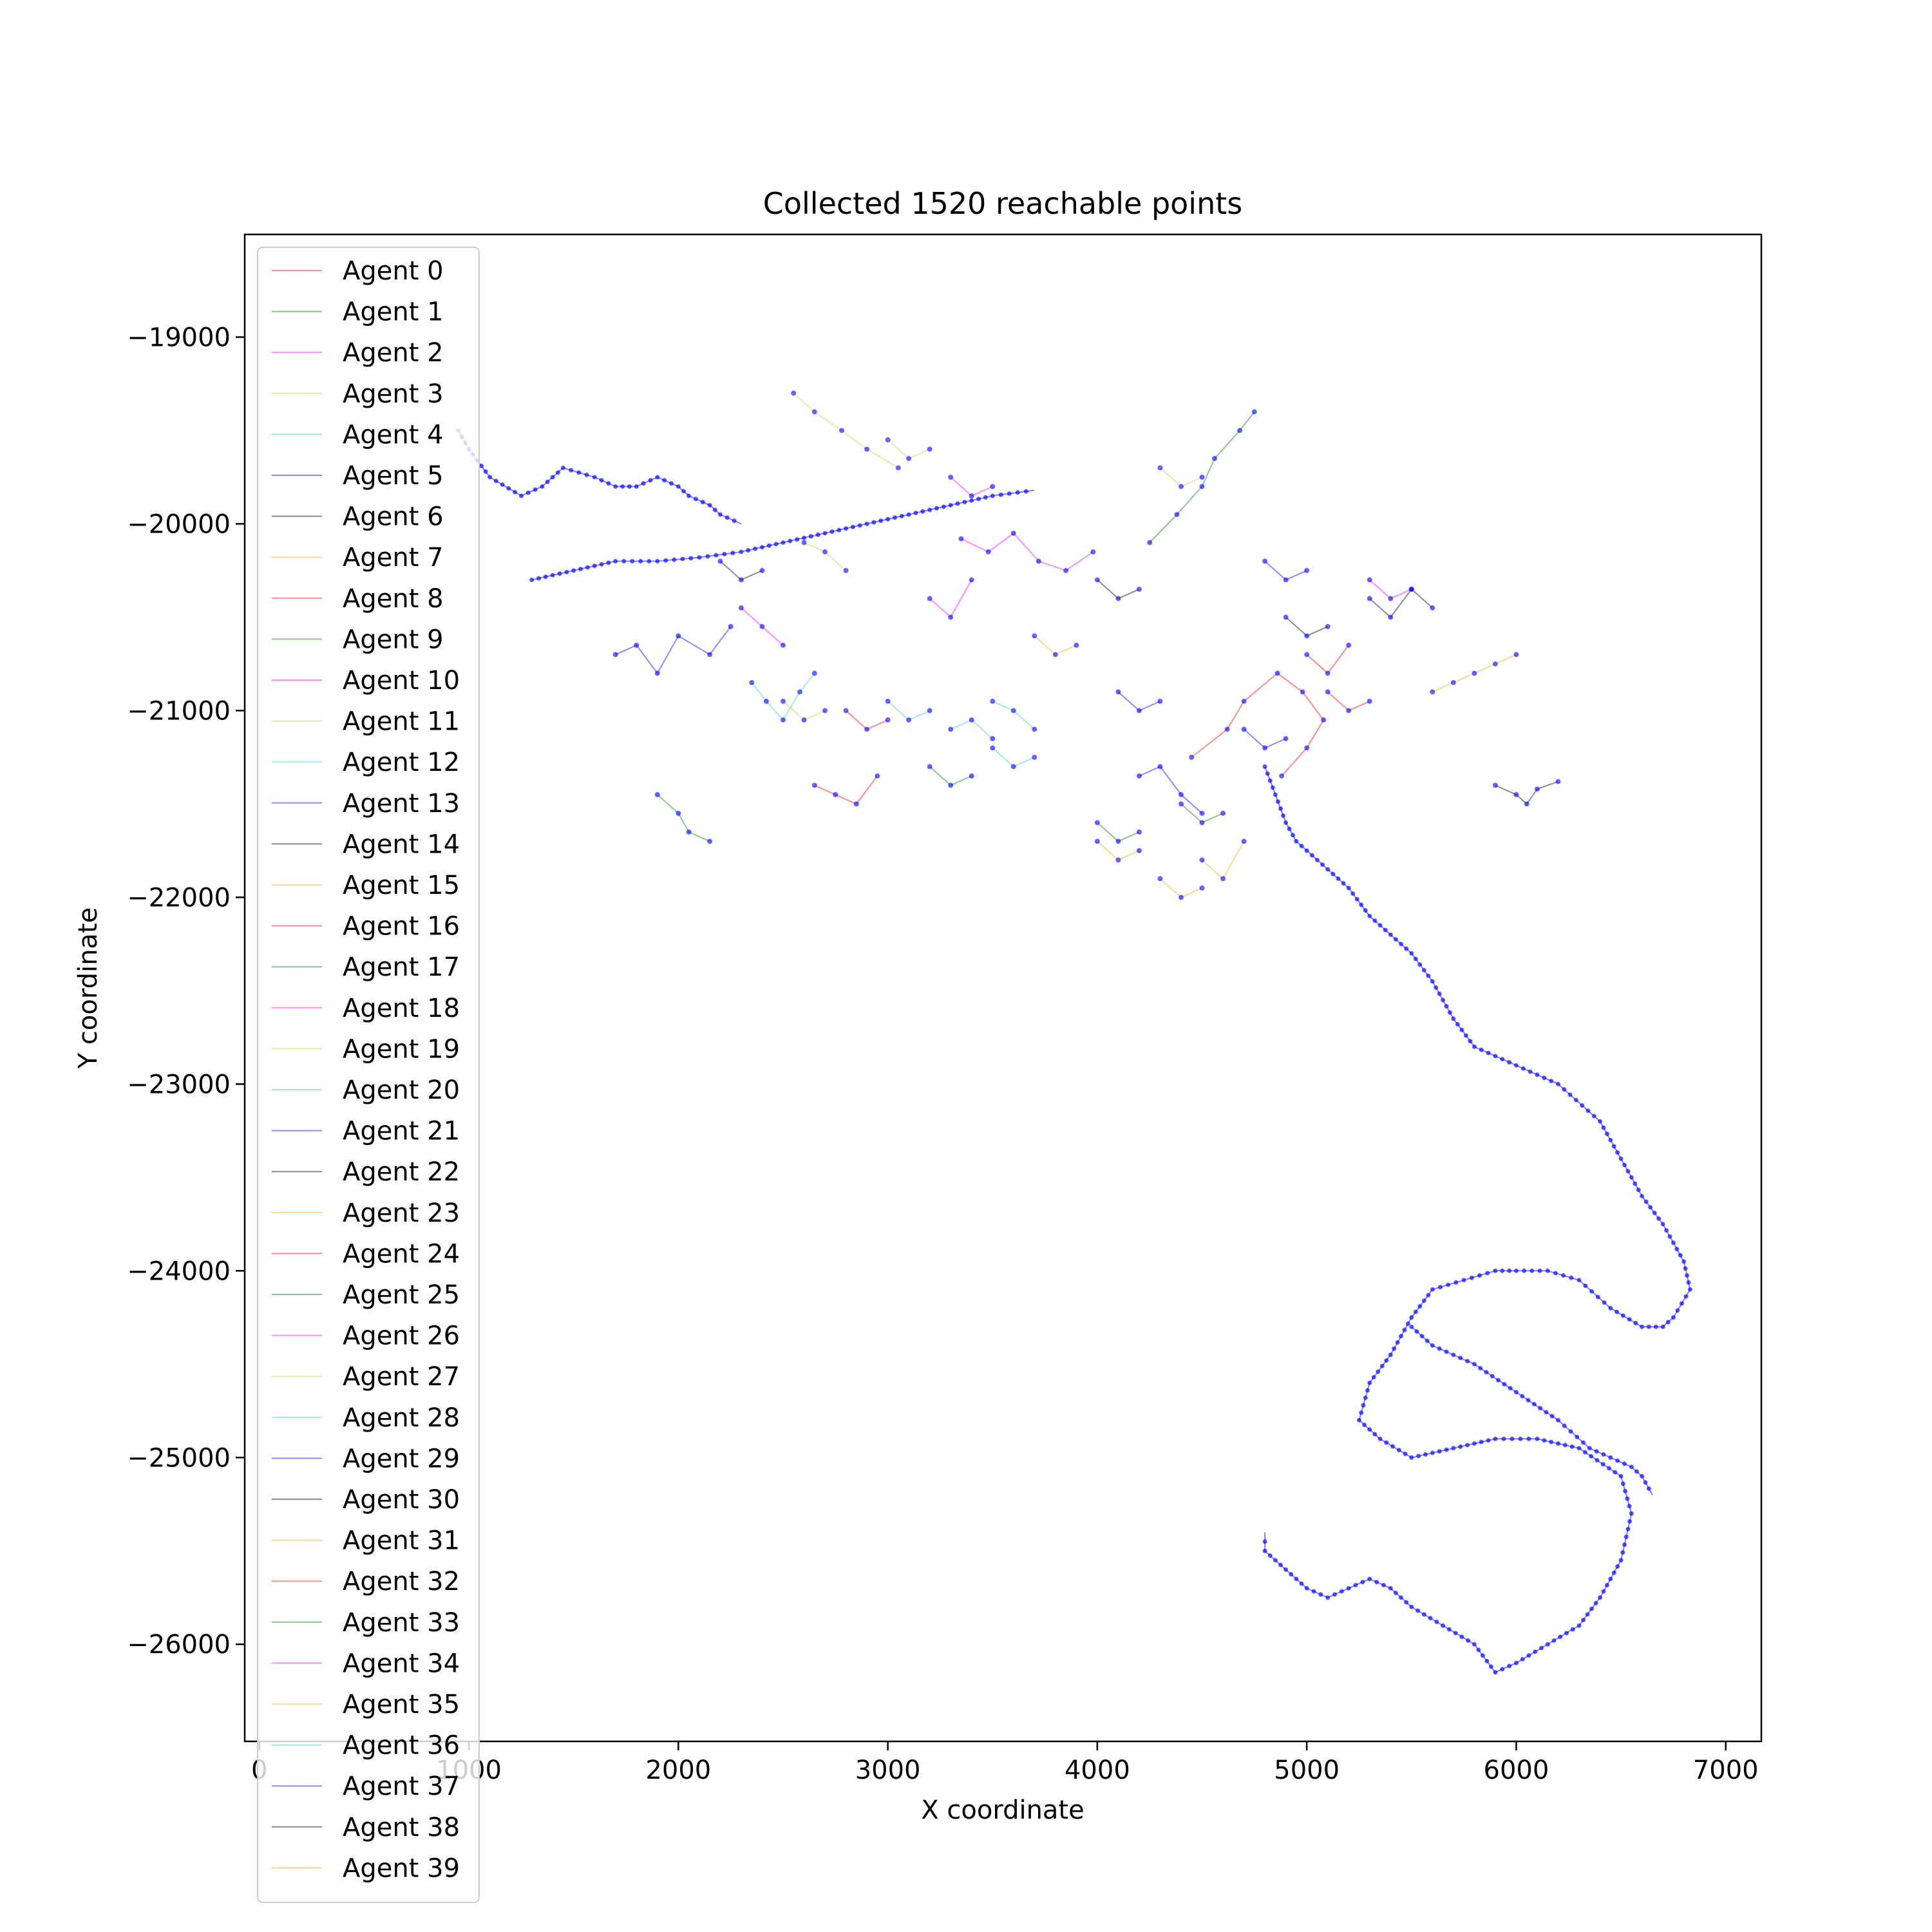 The image size is (1932, 1932). I want to click on legend-label: Agent 37, so click(401, 1787).